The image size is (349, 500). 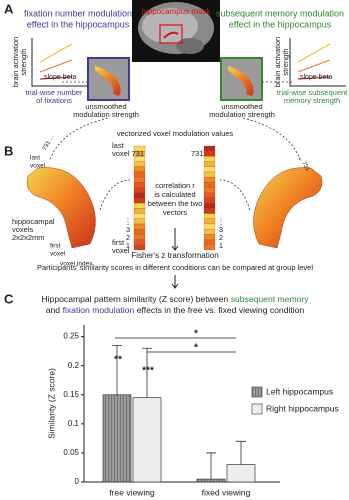 I want to click on left-mini-plot, so click(x=59, y=62).